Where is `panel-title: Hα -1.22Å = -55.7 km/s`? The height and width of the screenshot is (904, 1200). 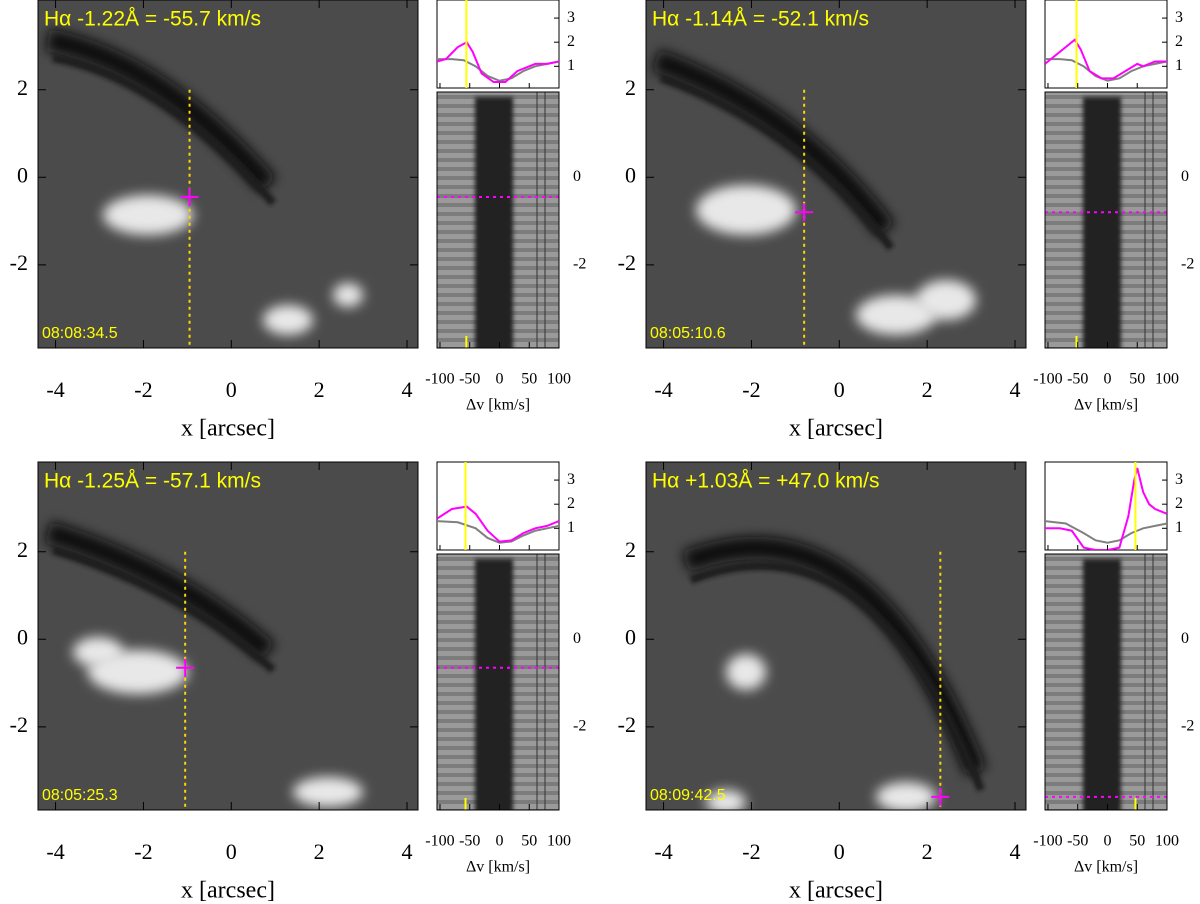 panel-title: Hα -1.22Å = -55.7 km/s is located at coordinates (152, 19).